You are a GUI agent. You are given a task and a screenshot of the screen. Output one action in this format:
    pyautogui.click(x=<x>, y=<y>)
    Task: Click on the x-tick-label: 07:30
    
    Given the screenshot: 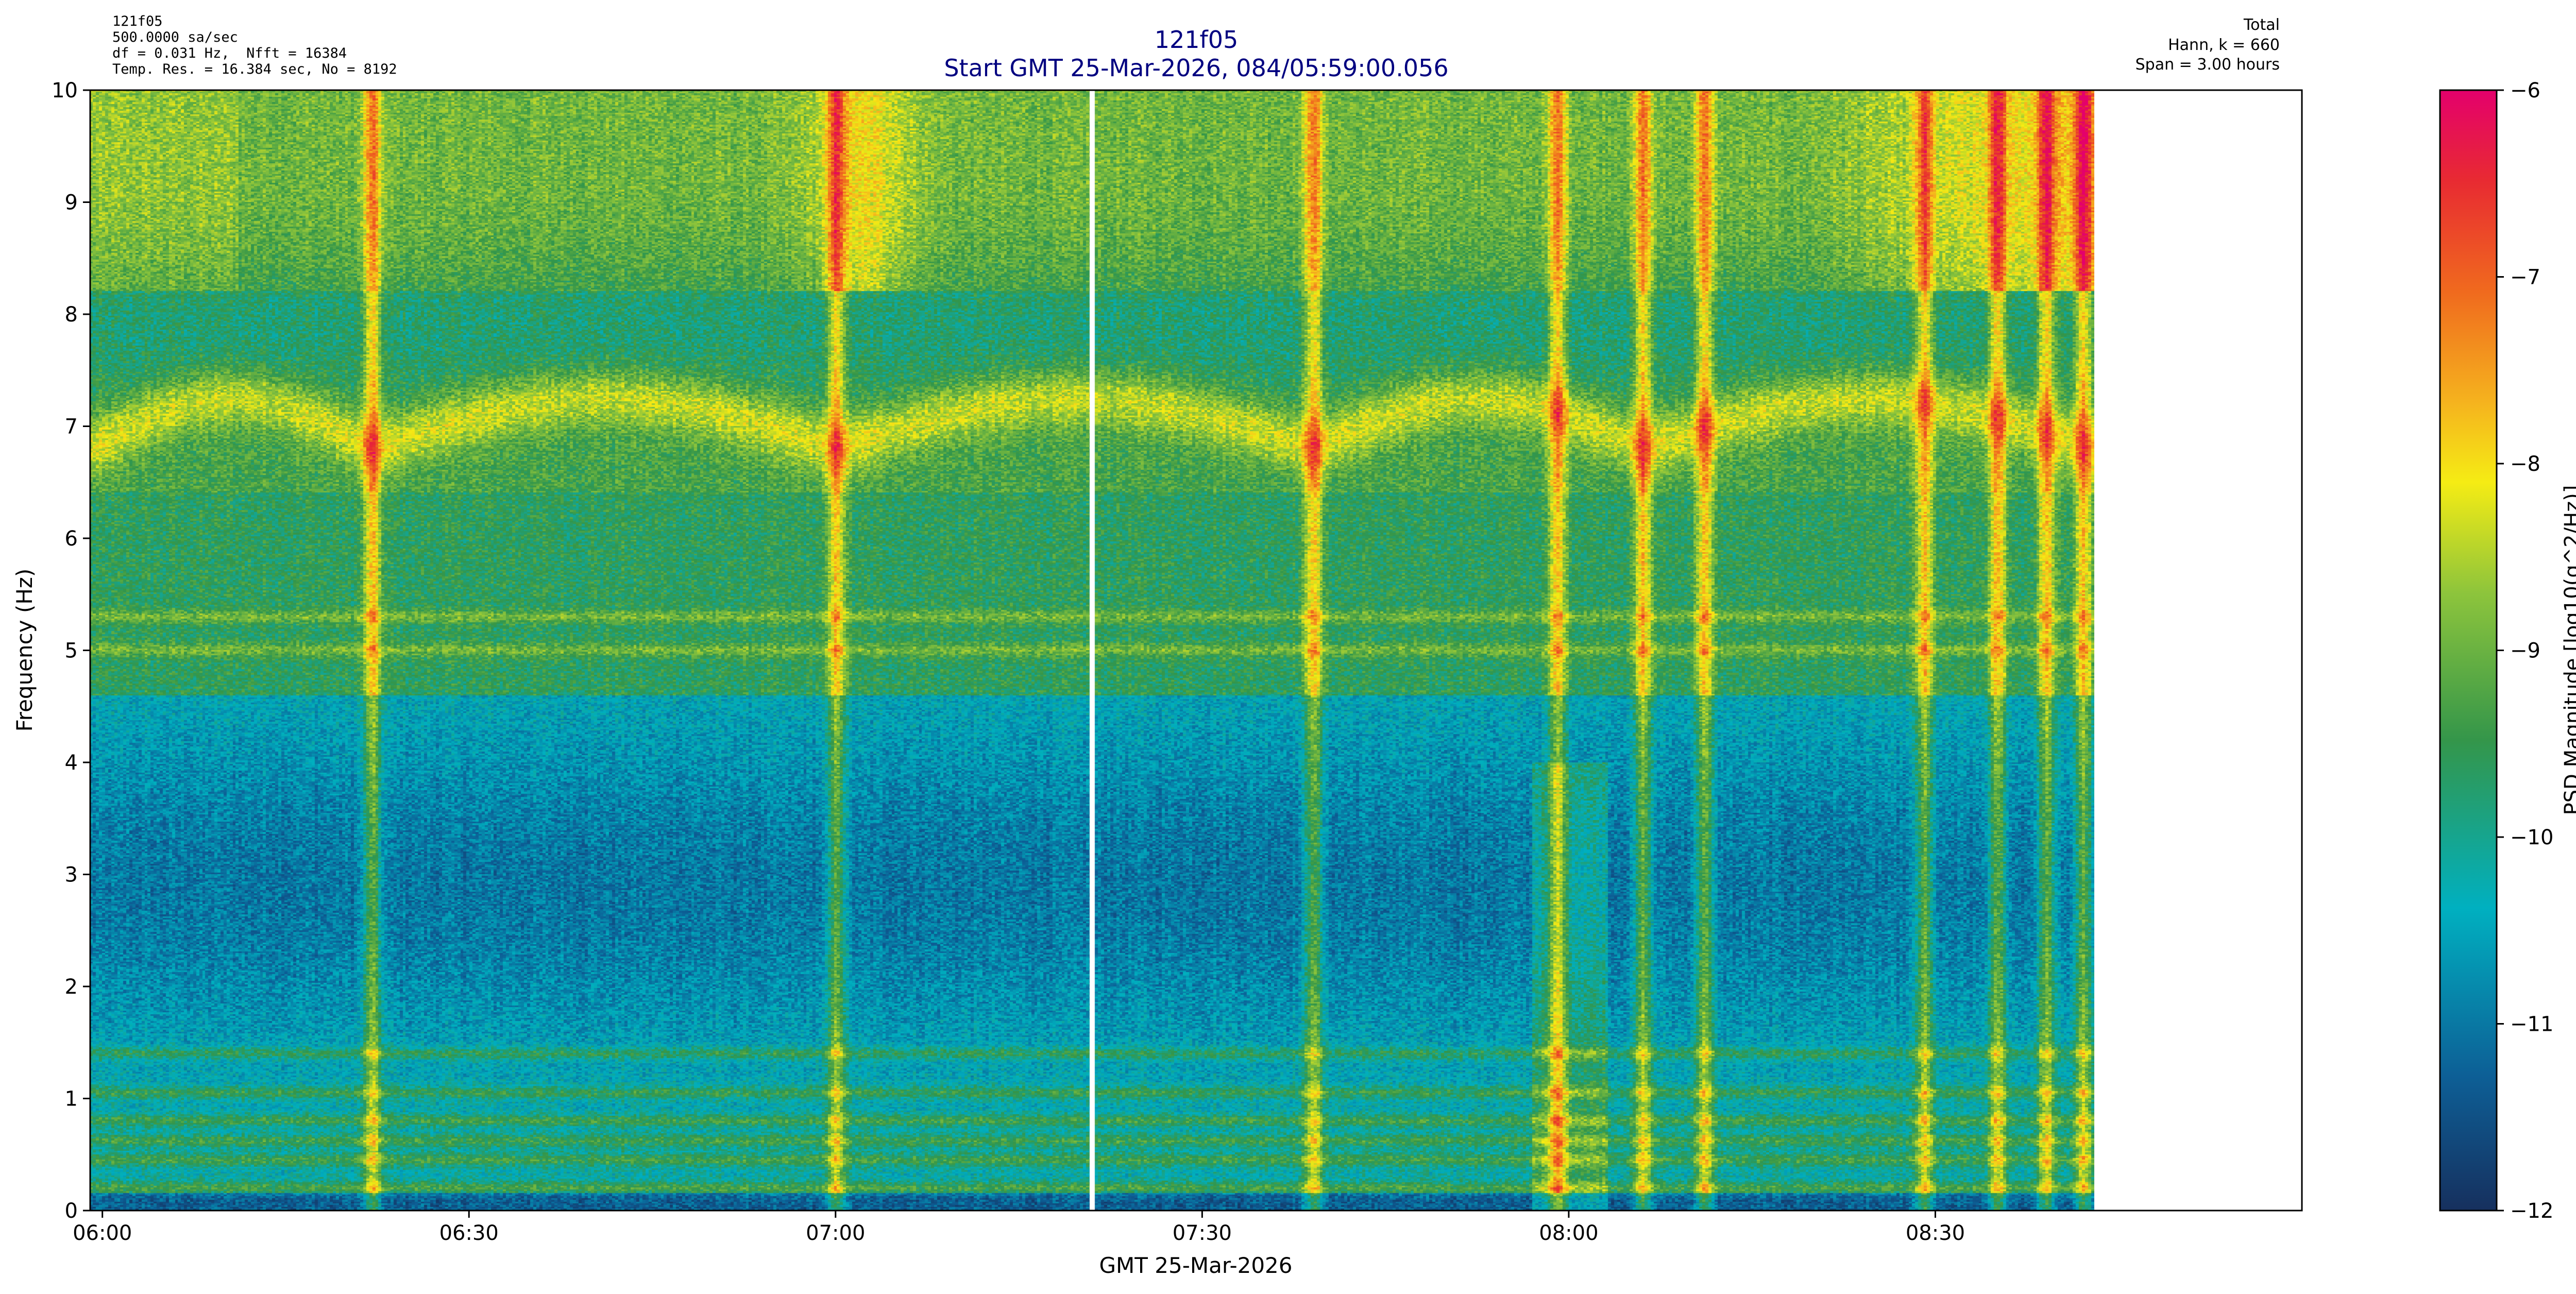 What is the action you would take?
    pyautogui.click(x=1202, y=1233)
    